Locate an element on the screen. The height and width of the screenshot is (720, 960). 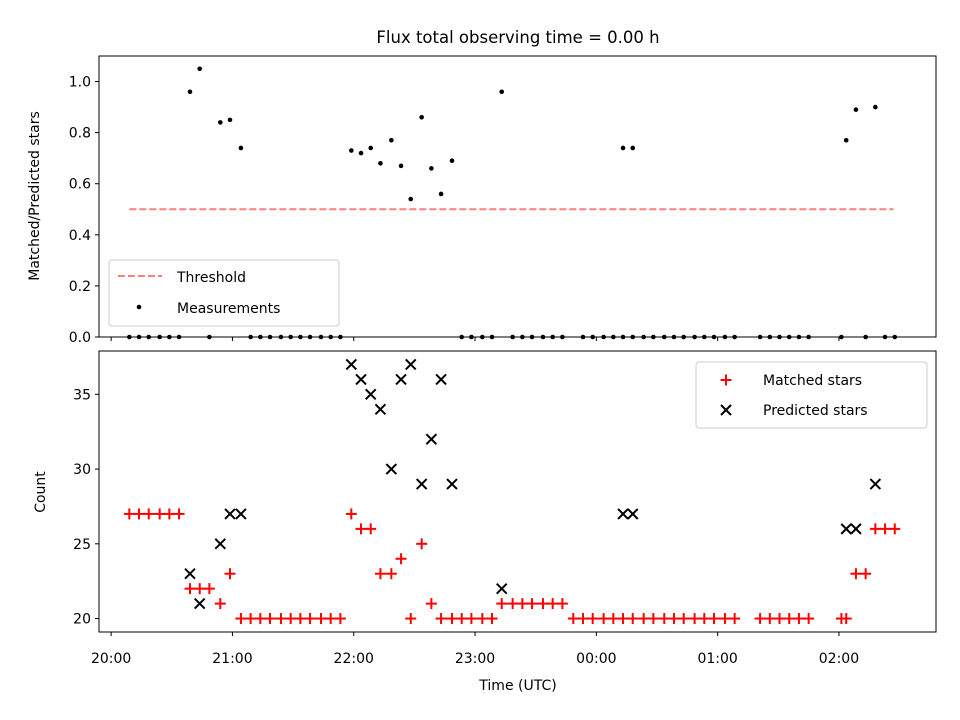
count-y-axis-ticks: 20 25 30 35 is located at coordinates (86, 507).